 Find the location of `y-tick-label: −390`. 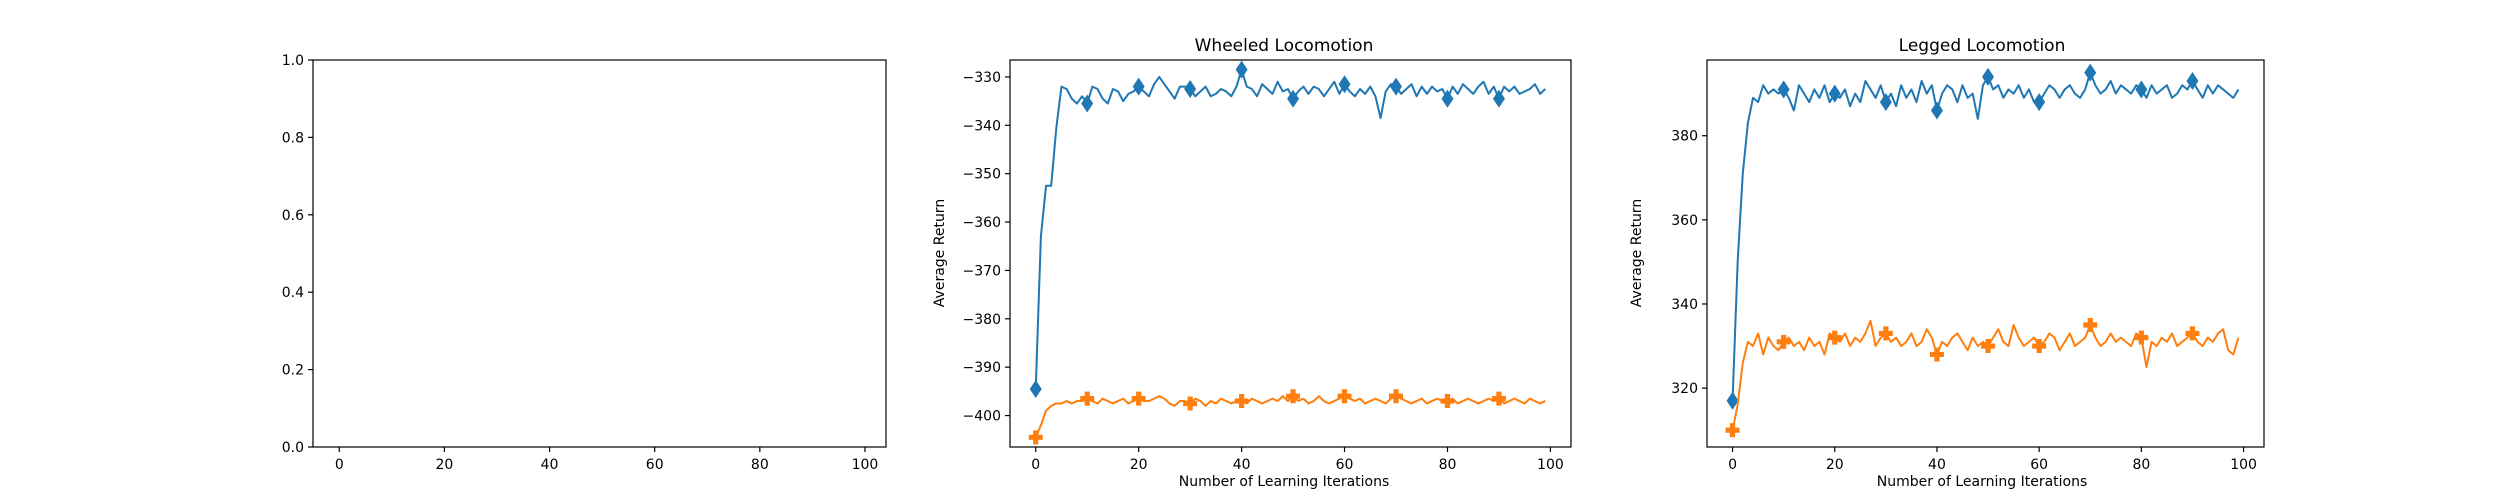

y-tick-label: −390 is located at coordinates (982, 368).